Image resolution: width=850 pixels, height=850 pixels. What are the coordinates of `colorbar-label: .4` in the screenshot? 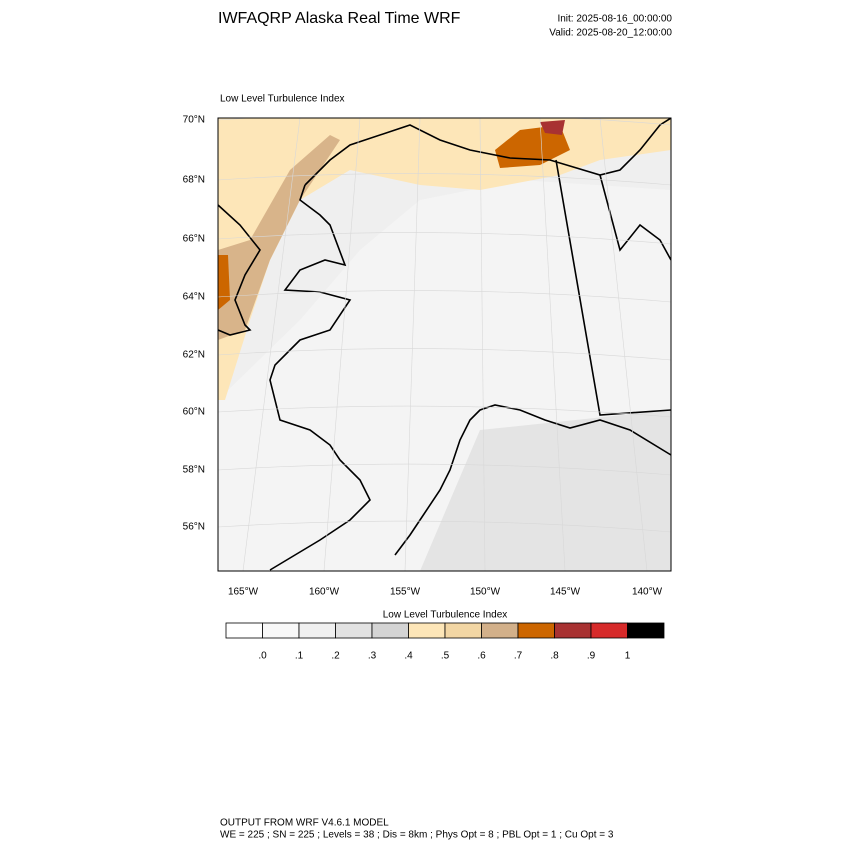 It's located at (408, 656).